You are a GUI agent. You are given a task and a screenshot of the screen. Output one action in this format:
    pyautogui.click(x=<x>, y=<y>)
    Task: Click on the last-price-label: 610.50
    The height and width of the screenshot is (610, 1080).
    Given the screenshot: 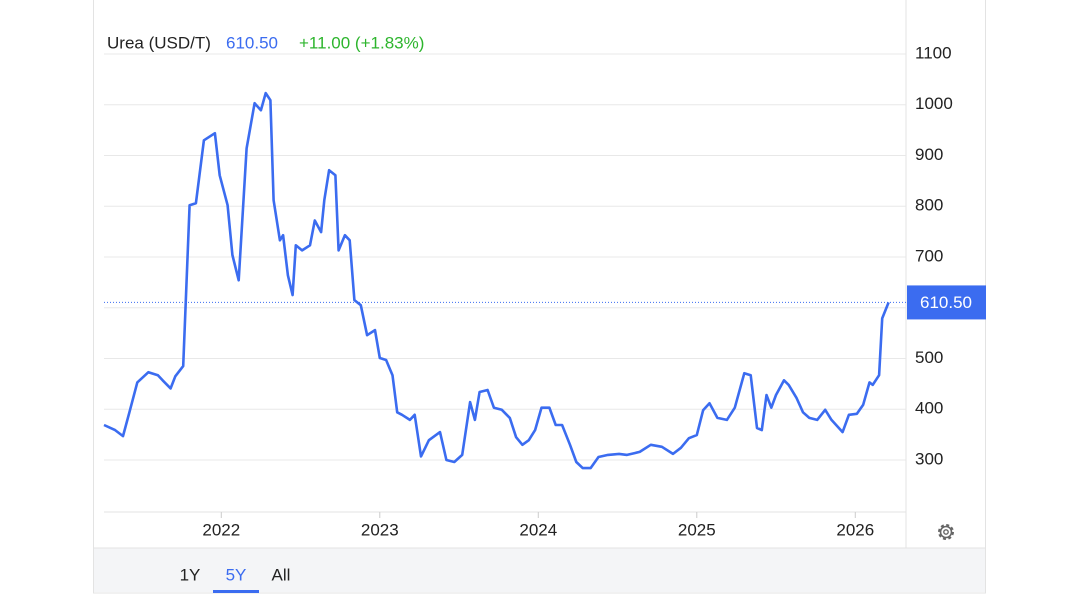 What is the action you would take?
    pyautogui.click(x=946, y=302)
    